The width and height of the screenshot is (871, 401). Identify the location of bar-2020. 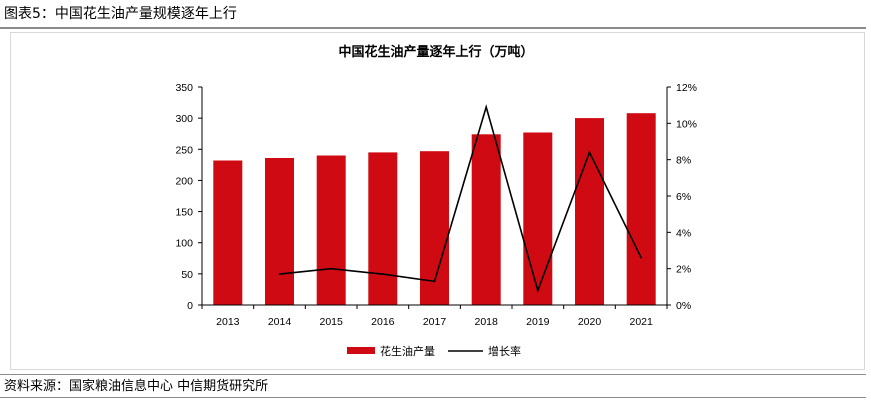
(589, 211).